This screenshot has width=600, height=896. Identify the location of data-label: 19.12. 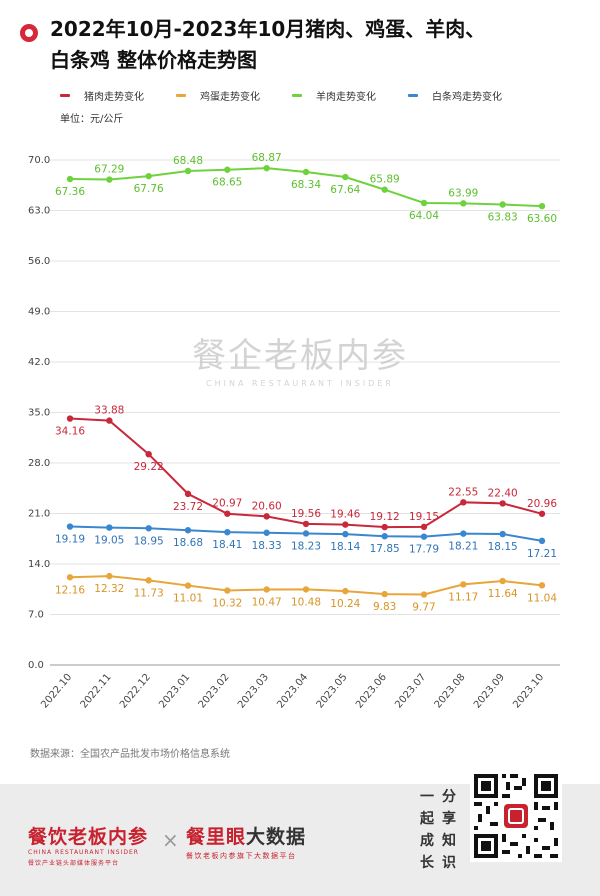
(385, 517).